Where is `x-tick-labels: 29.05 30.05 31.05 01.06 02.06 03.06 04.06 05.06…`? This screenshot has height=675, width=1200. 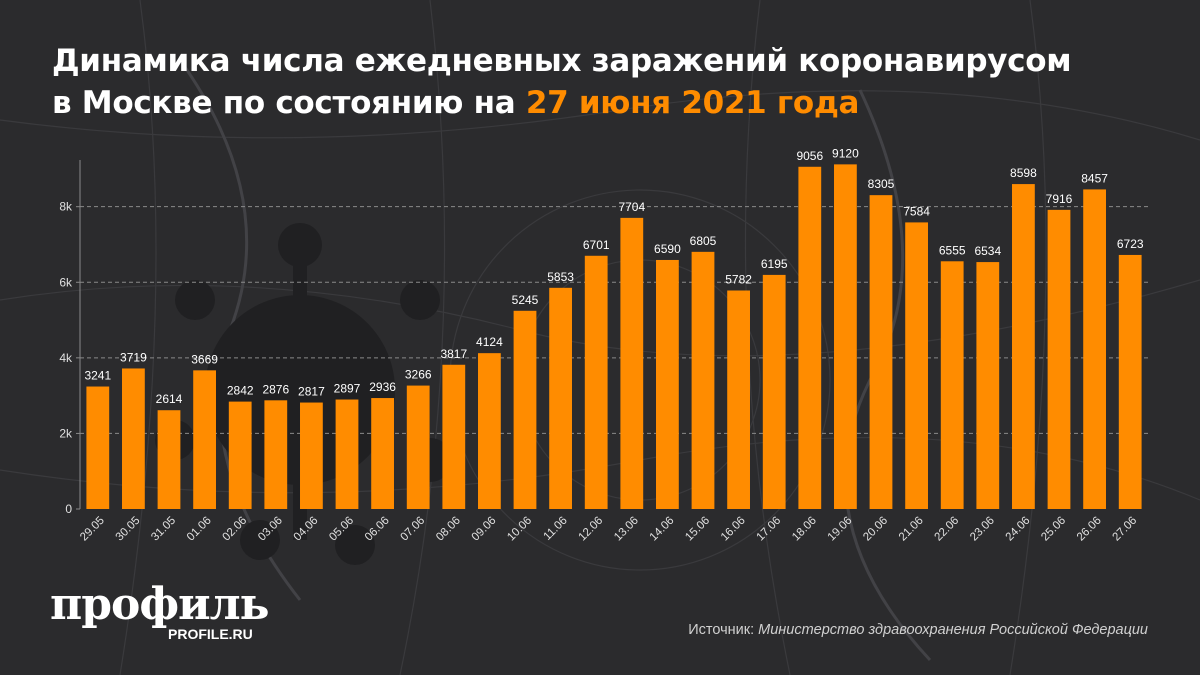 x-tick-labels: 29.05 30.05 31.05 01.06 02.06 03.06 04.06 05.06… is located at coordinates (608, 529).